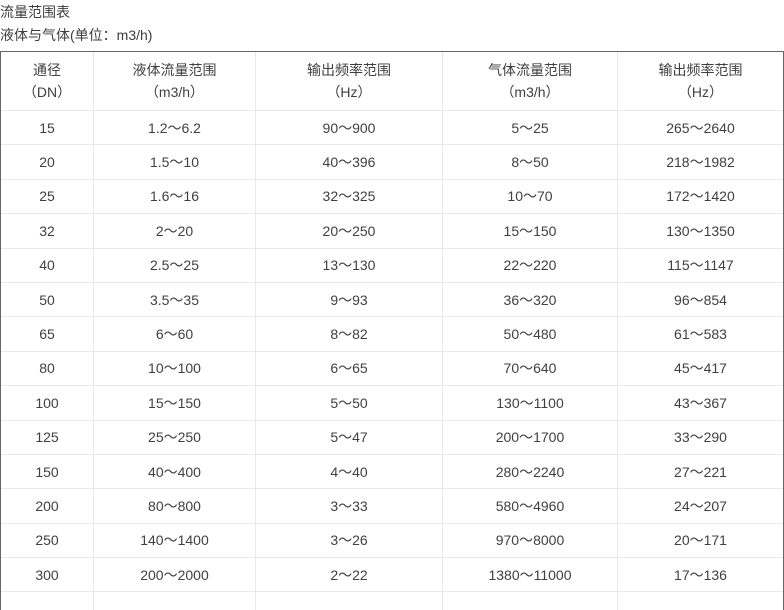 The height and width of the screenshot is (610, 784). I want to click on table-cell: 250, so click(47, 541).